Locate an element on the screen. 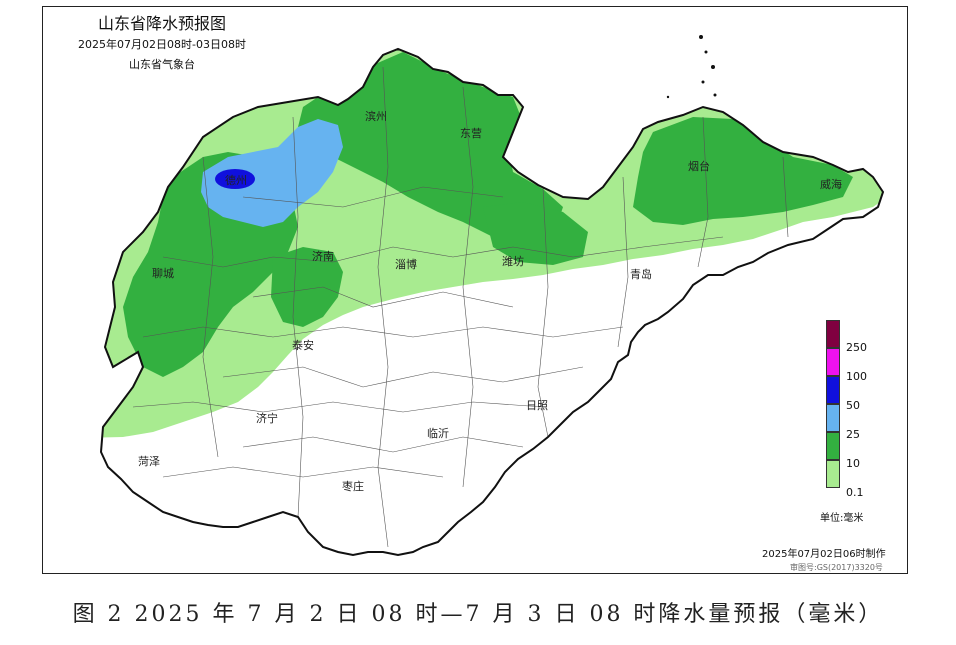 Image resolution: width=956 pixels, height=645 pixels. city-label-dezhou: 德州 is located at coordinates (236, 180).